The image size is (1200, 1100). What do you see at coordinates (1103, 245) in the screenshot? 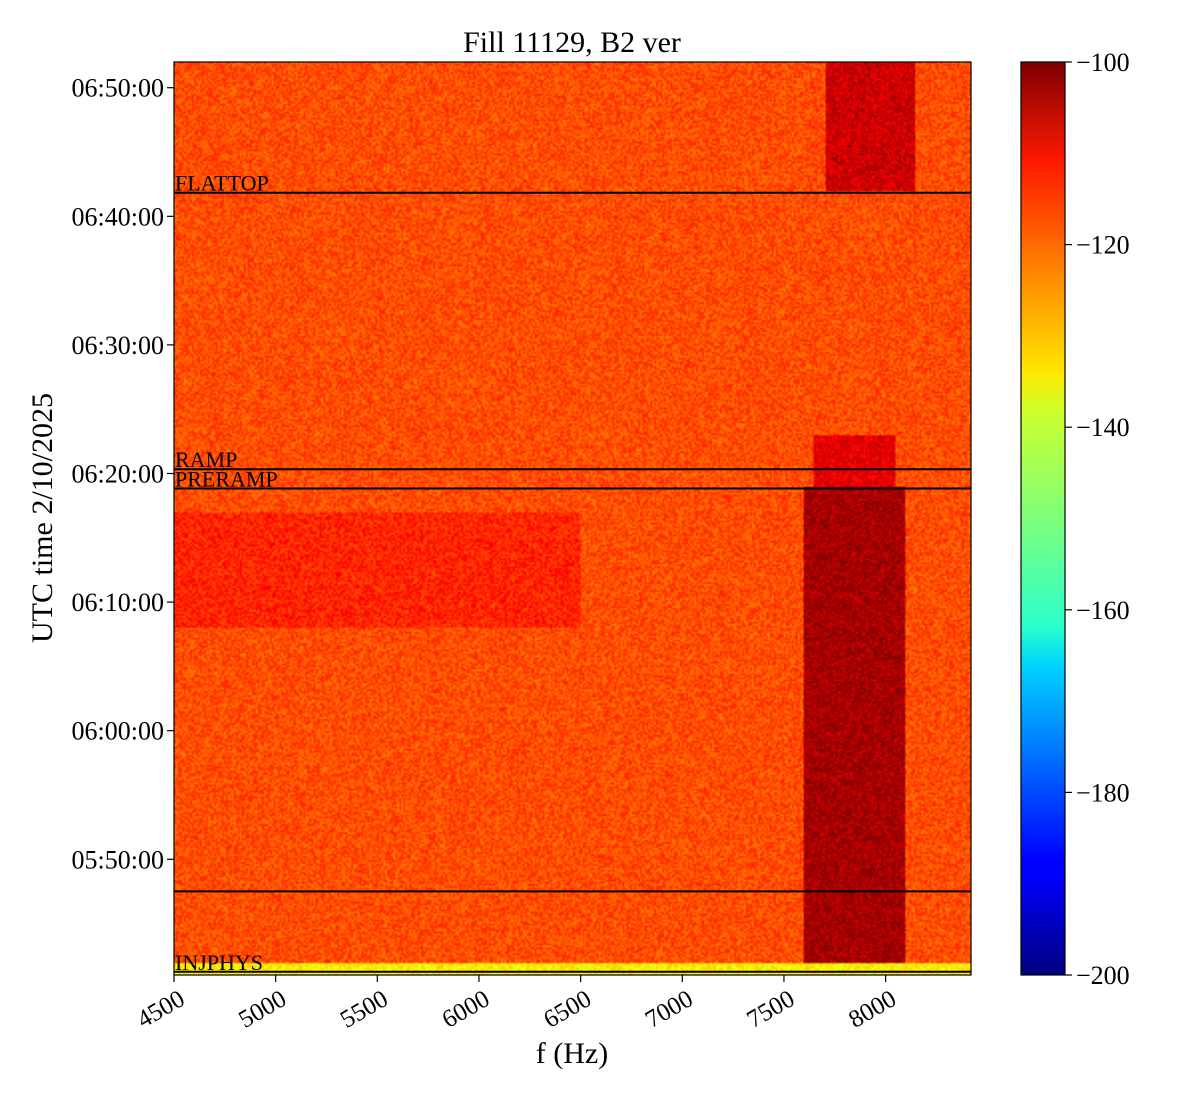
I see `colorbar-tick-label: −120` at bounding box center [1103, 245].